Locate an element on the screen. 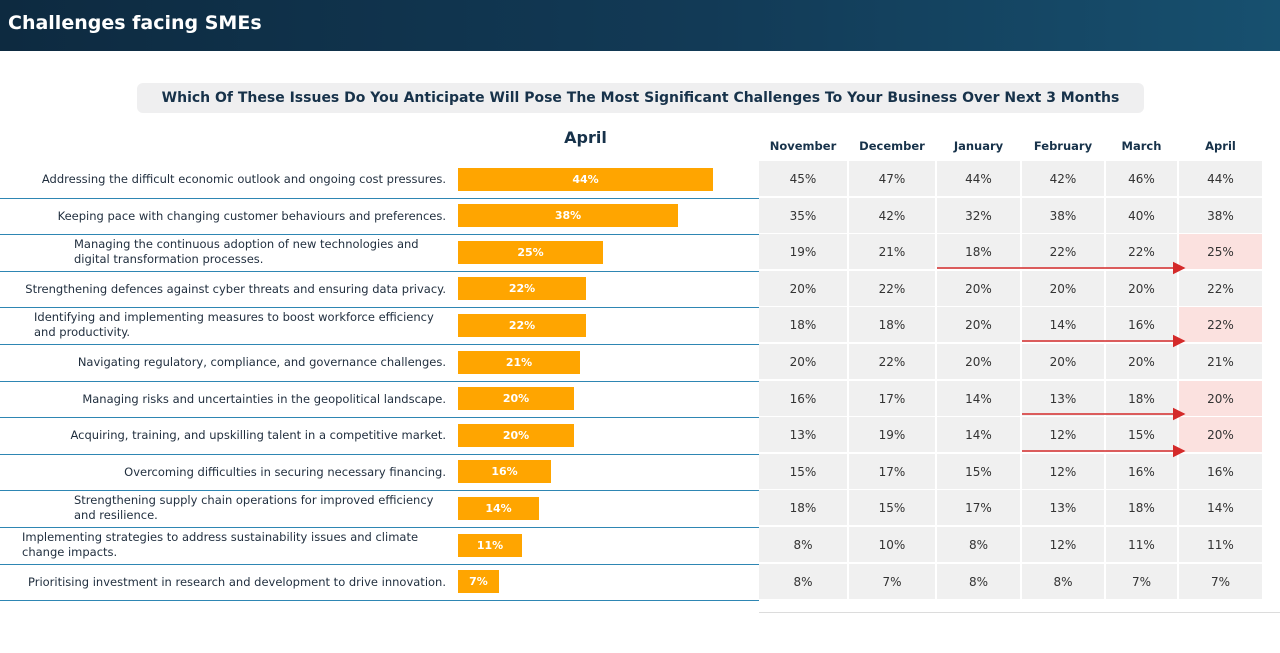  bar-value-label: 7% is located at coordinates (478, 581).